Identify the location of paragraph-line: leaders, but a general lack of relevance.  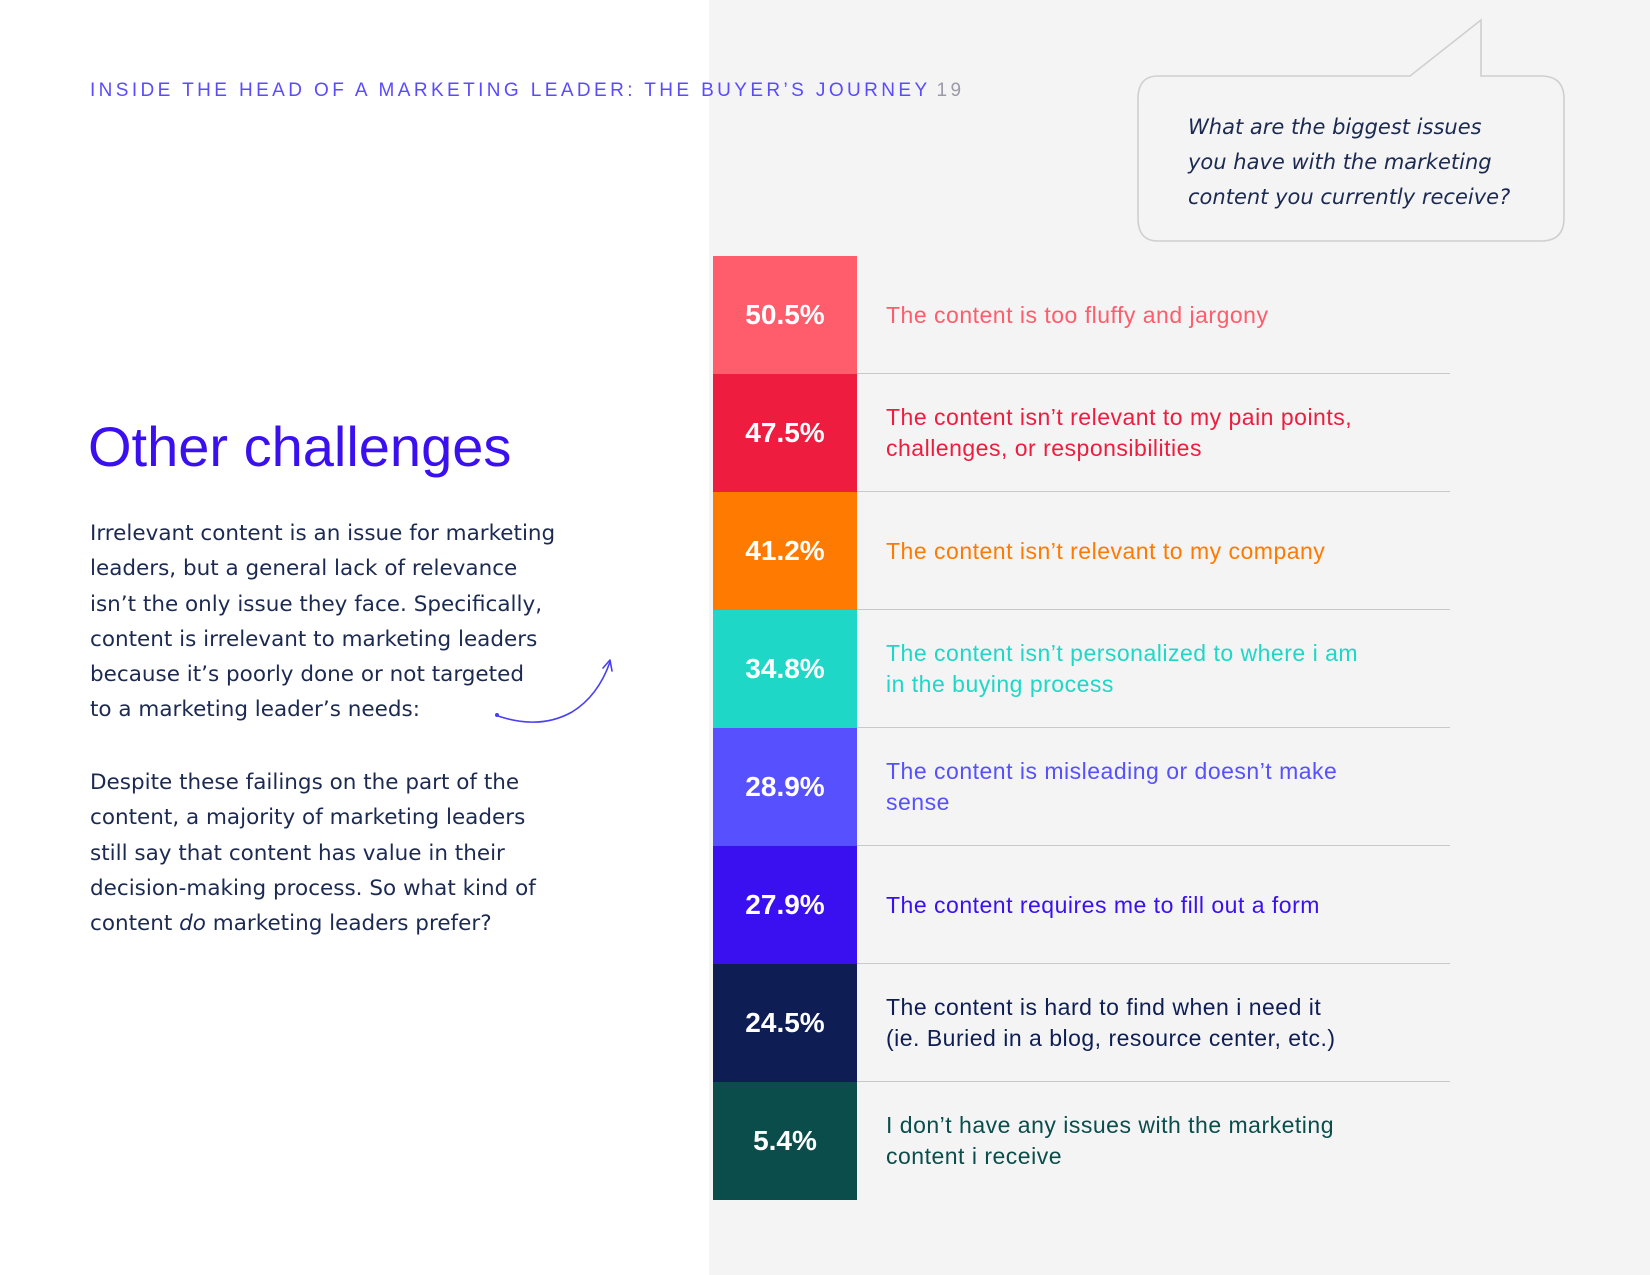
(304, 569).